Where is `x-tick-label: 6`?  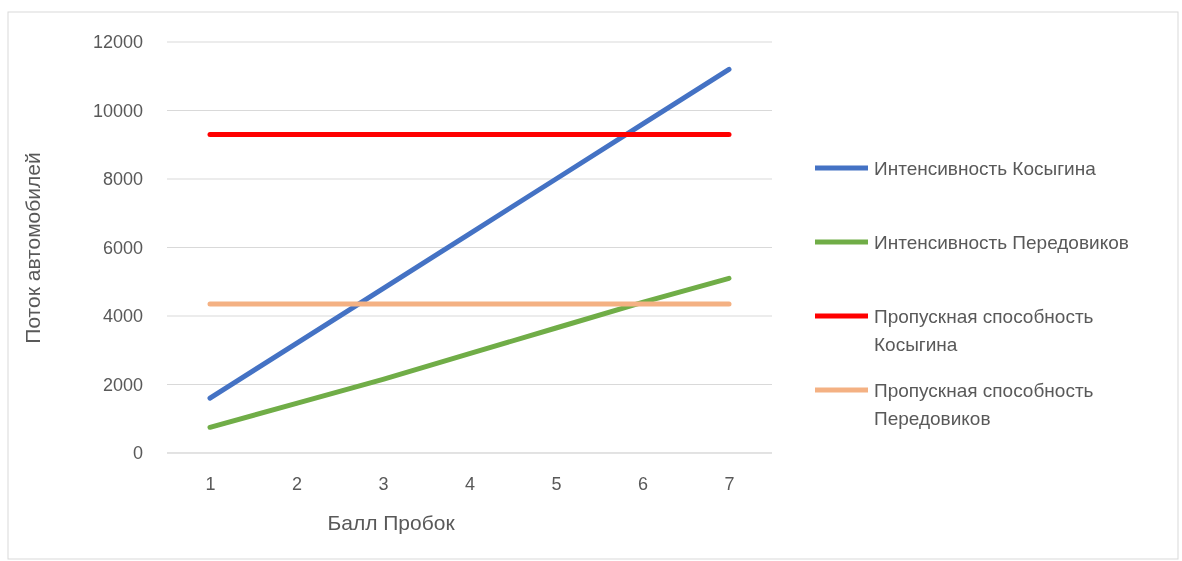 x-tick-label: 6 is located at coordinates (643, 483).